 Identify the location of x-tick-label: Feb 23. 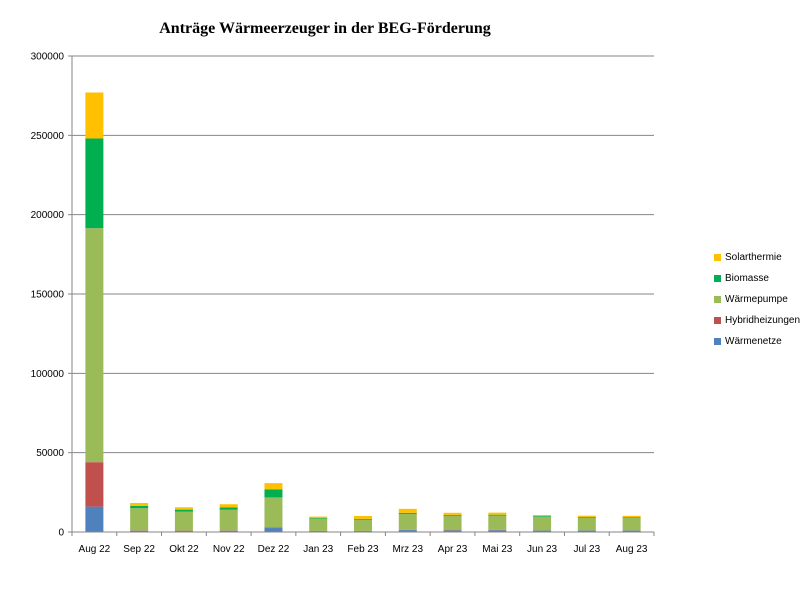
(363, 549).